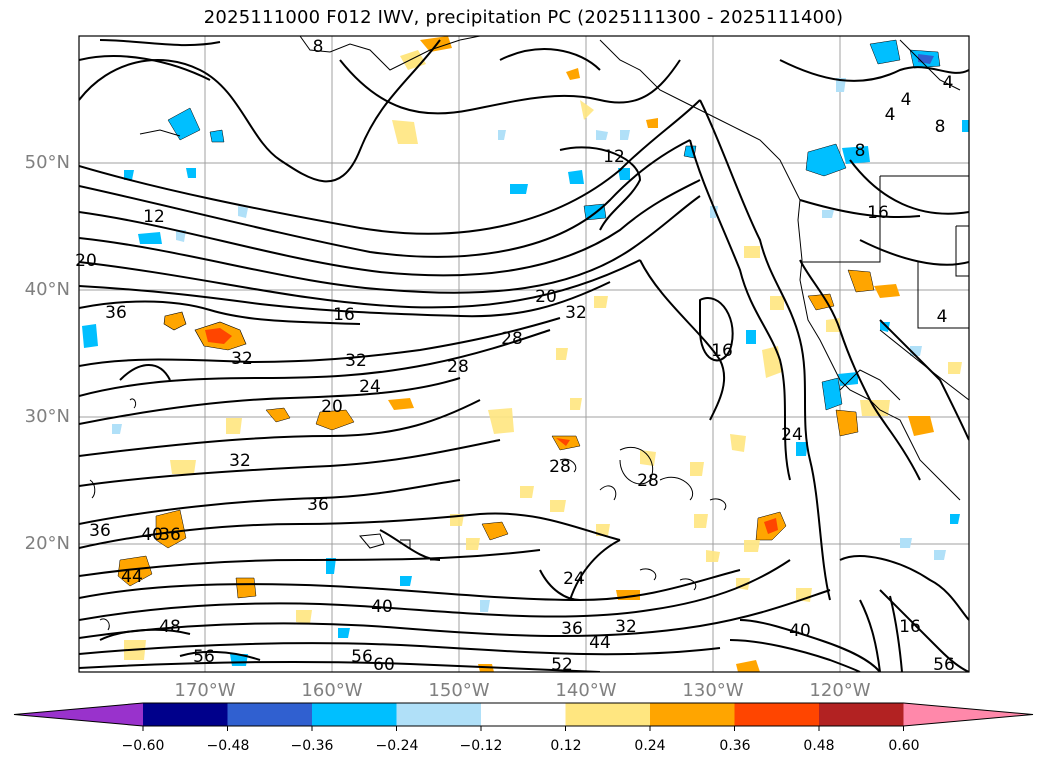 The width and height of the screenshot is (1047, 765). Describe the element at coordinates (481, 746) in the screenshot. I see `cb-tick-label: −0.12` at that location.